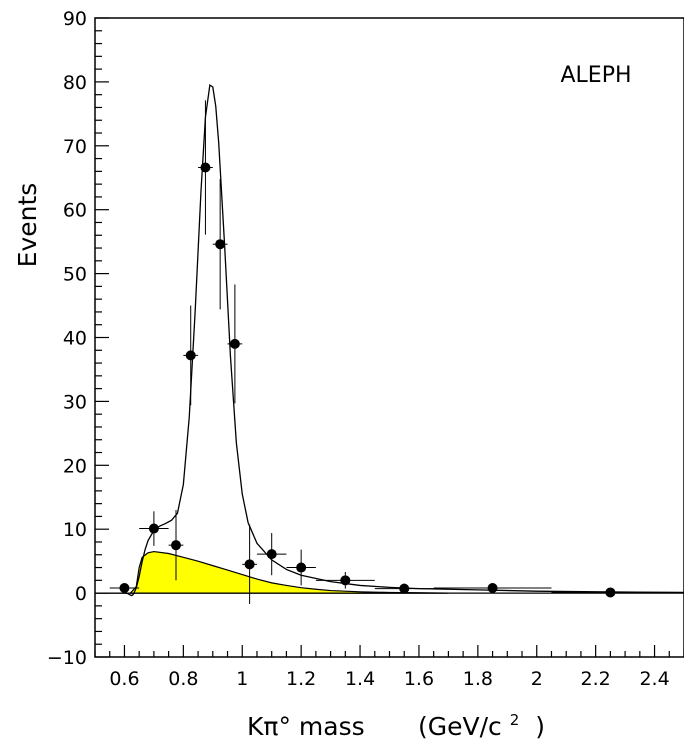 This screenshot has height=749, width=684. What do you see at coordinates (460, 726) in the screenshot?
I see `x-axis-title-units: (GeV/c` at bounding box center [460, 726].